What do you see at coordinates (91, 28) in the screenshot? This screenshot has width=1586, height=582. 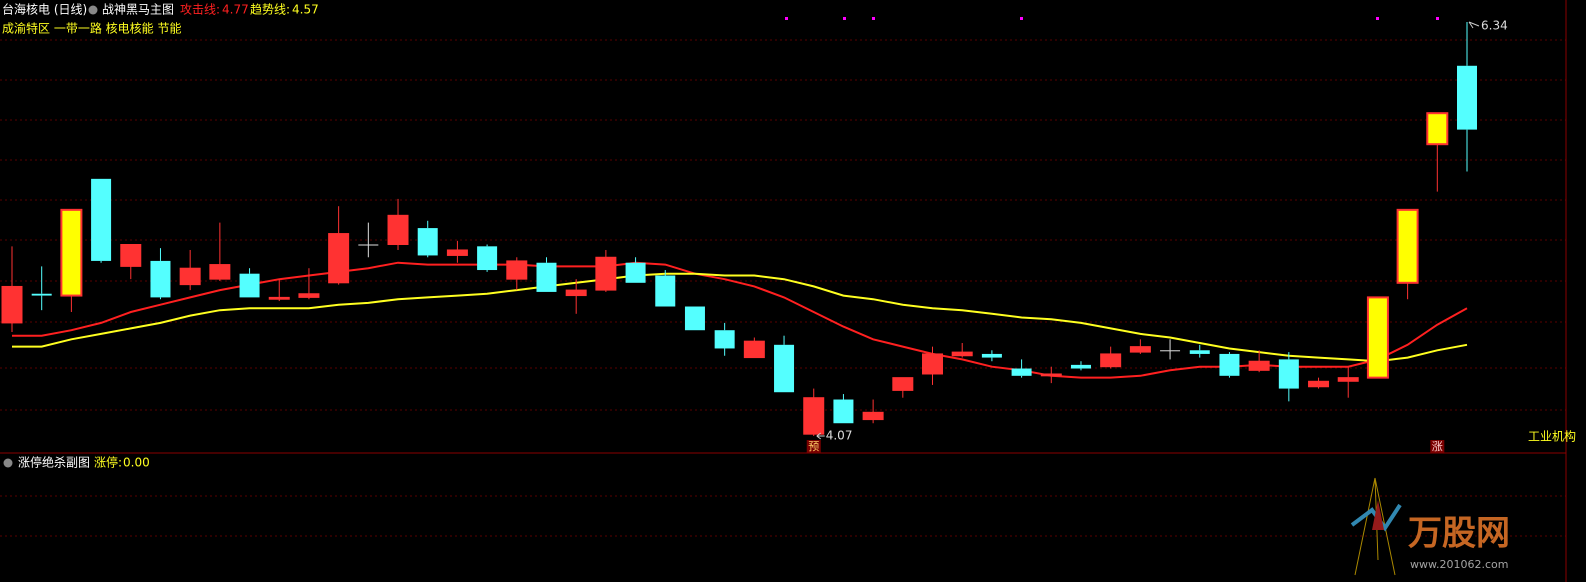 I see `concepts: 成渝特区 一带一路 核电核能 节能` at bounding box center [91, 28].